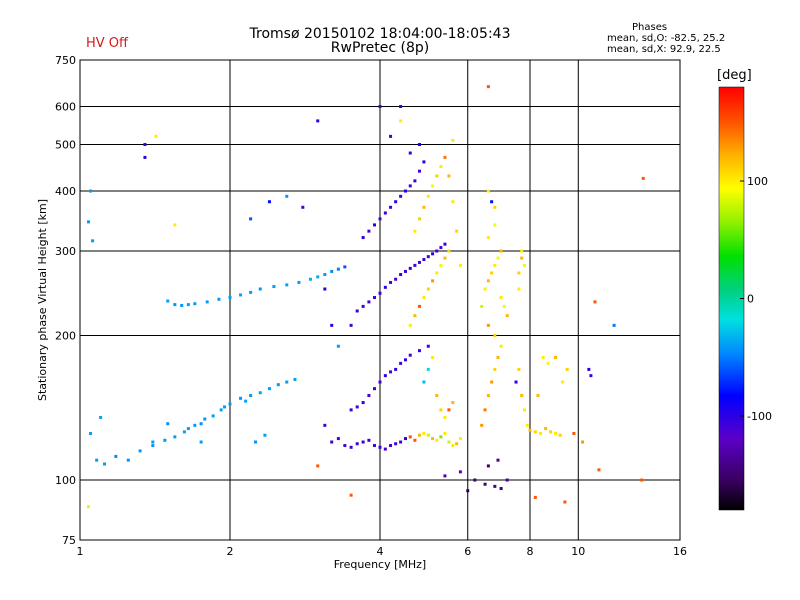 The image size is (800, 600). I want to click on colorbar-tick-label: 0, so click(750, 299).